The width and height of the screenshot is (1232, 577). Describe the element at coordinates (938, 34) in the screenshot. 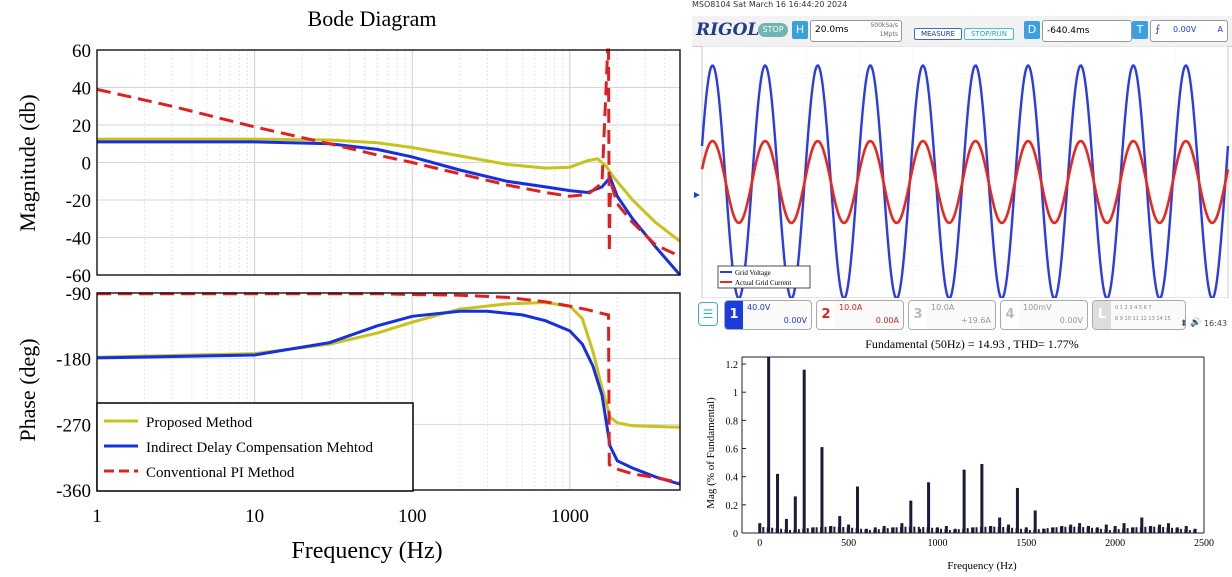

I see `measure-button: MEASURE` at that location.